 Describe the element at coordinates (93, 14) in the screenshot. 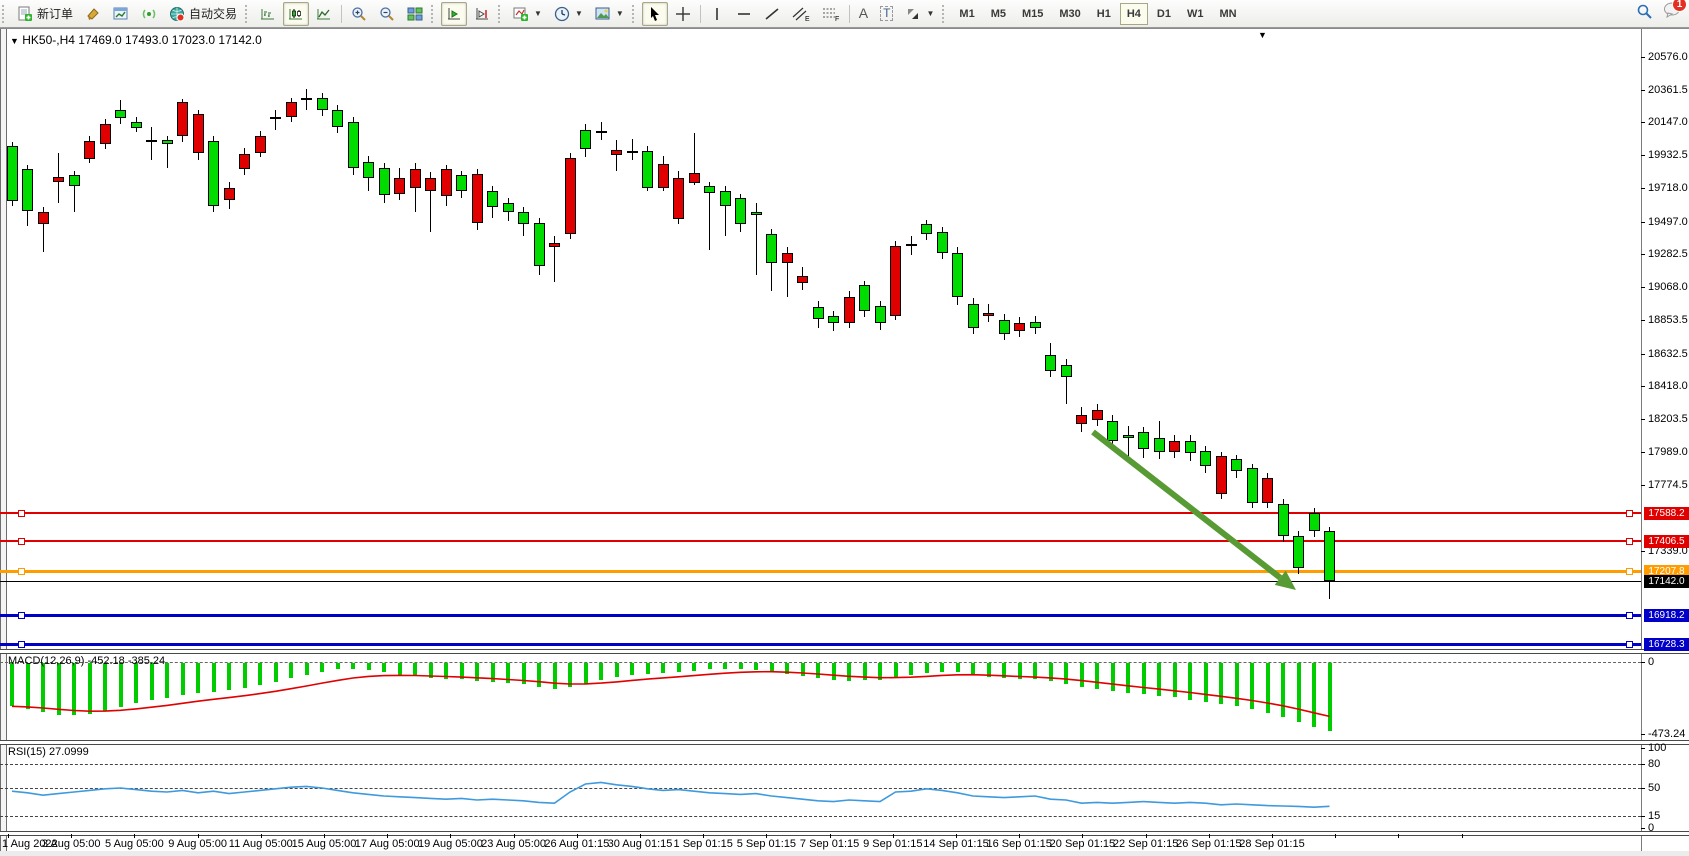

I see `styler-button` at that location.